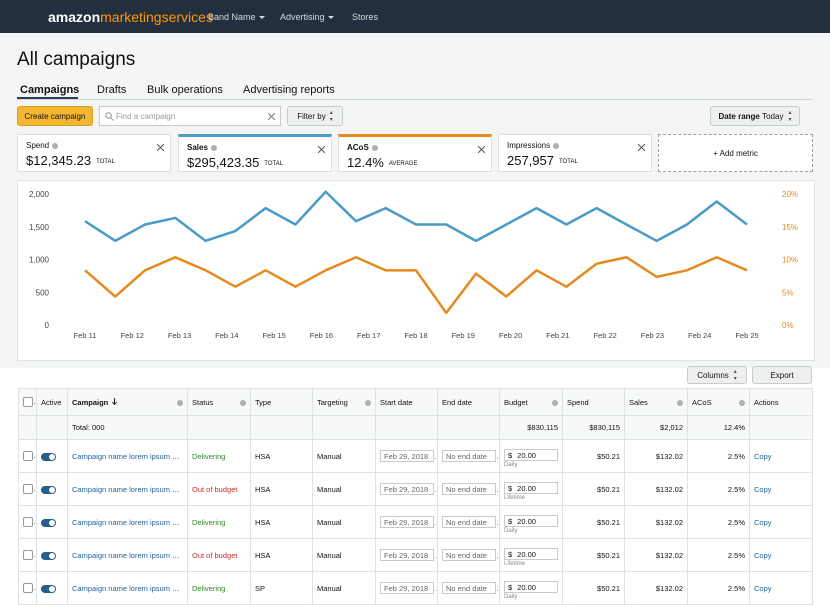 The image size is (830, 605). I want to click on column-label: Spend, so click(578, 402).